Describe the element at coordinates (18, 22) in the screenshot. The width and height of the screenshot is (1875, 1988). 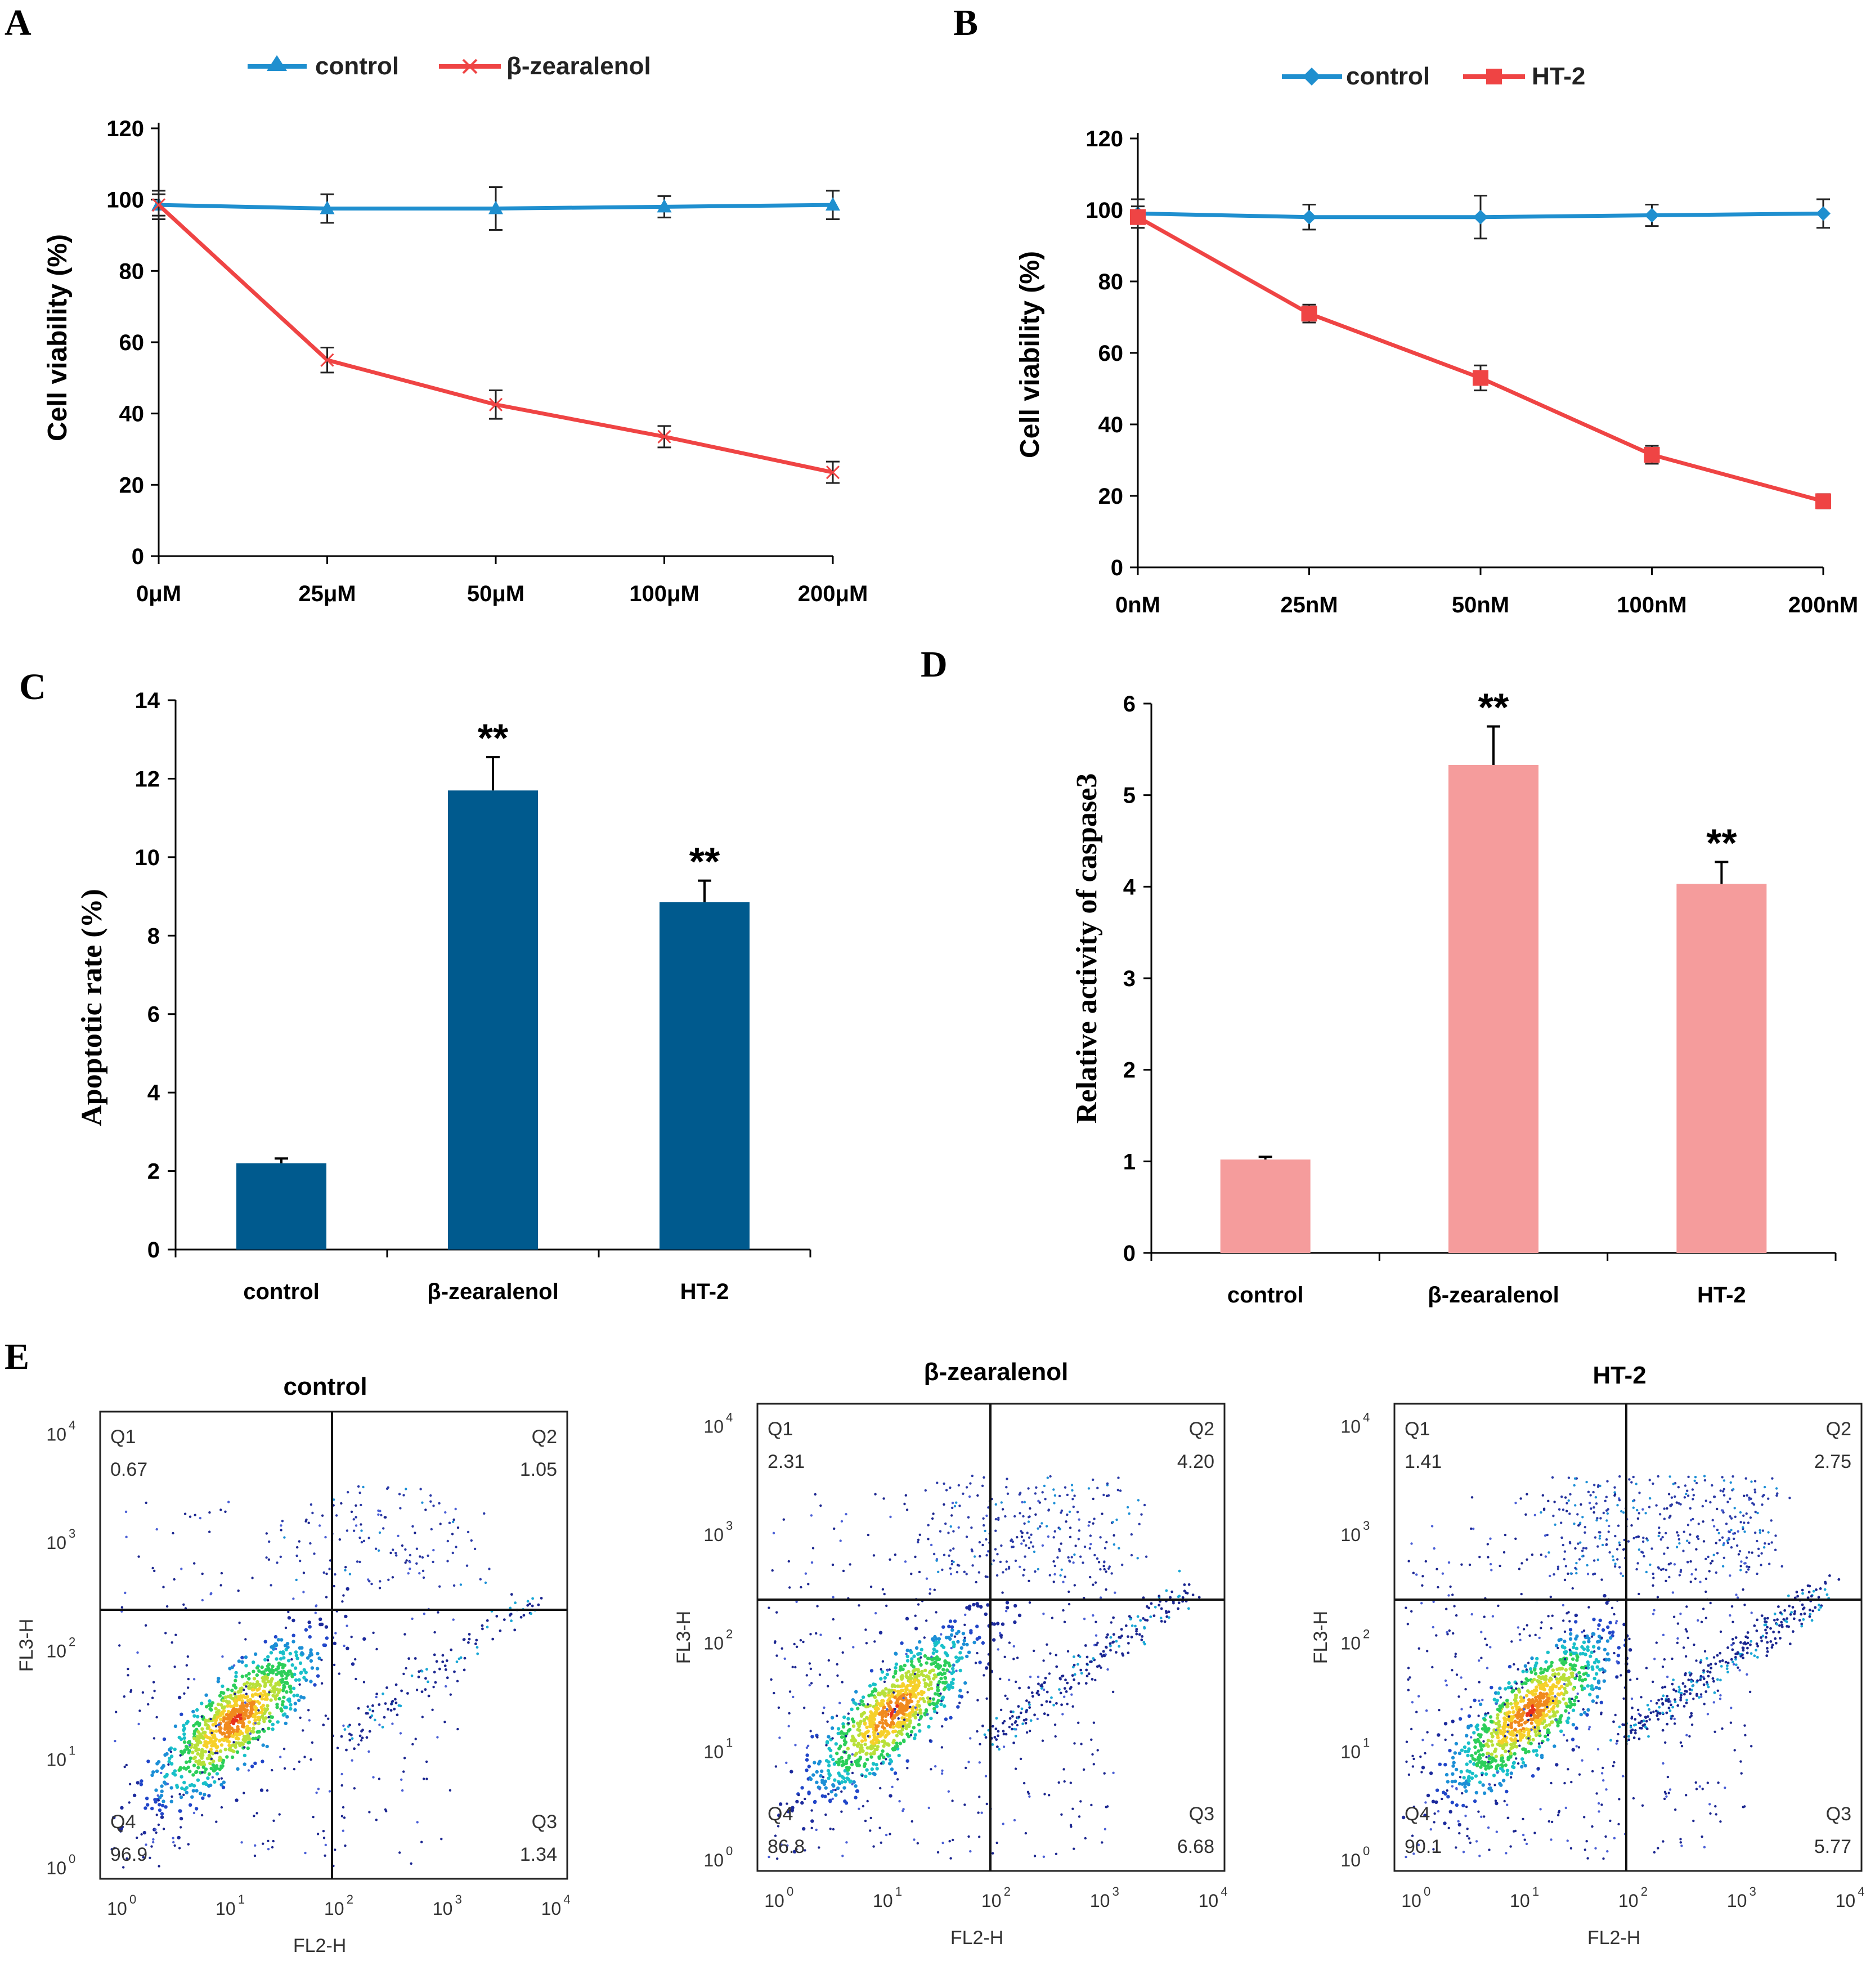
I see `panel-label-a: A` at that location.